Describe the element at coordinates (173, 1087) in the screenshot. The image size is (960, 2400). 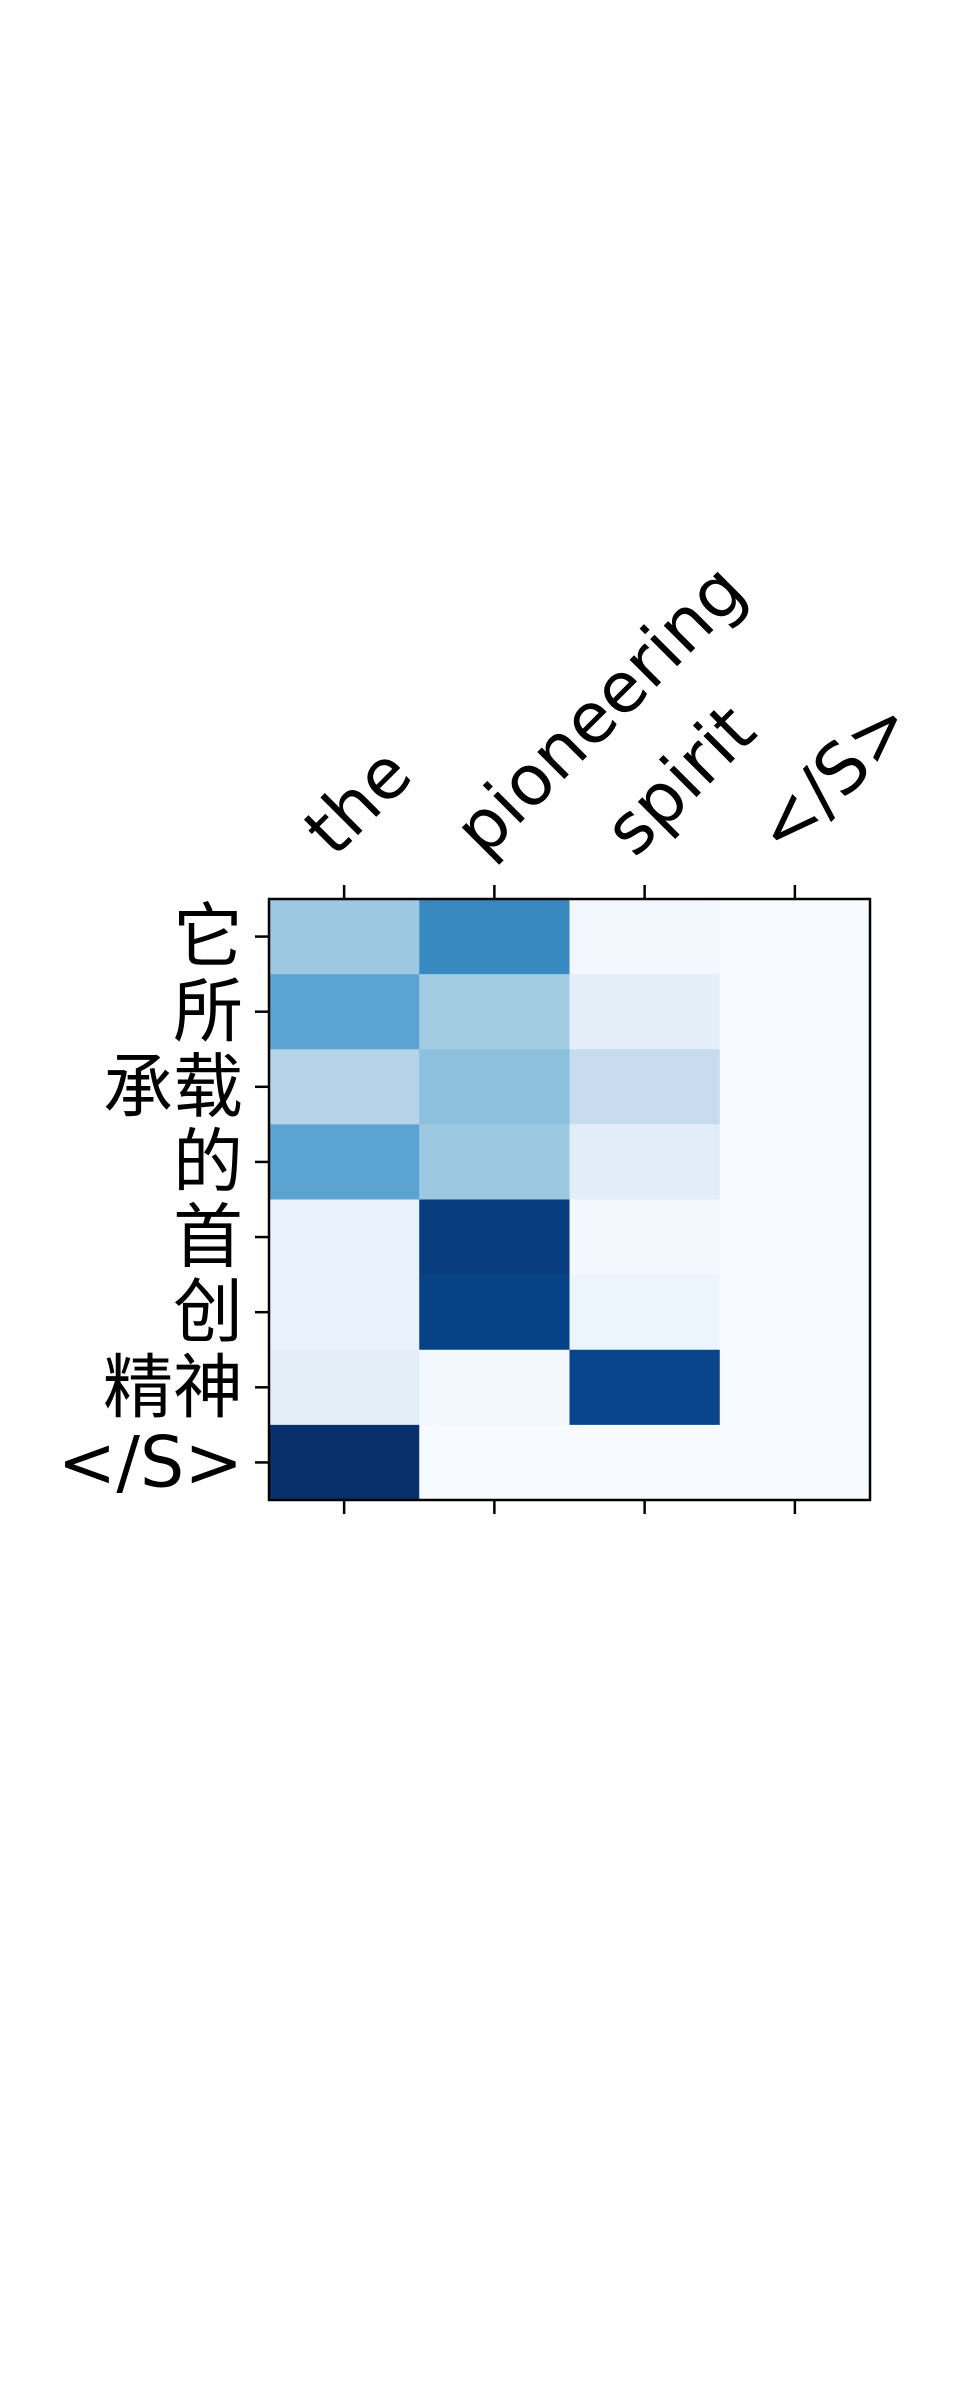
I see `y-tick-label: 承载` at that location.